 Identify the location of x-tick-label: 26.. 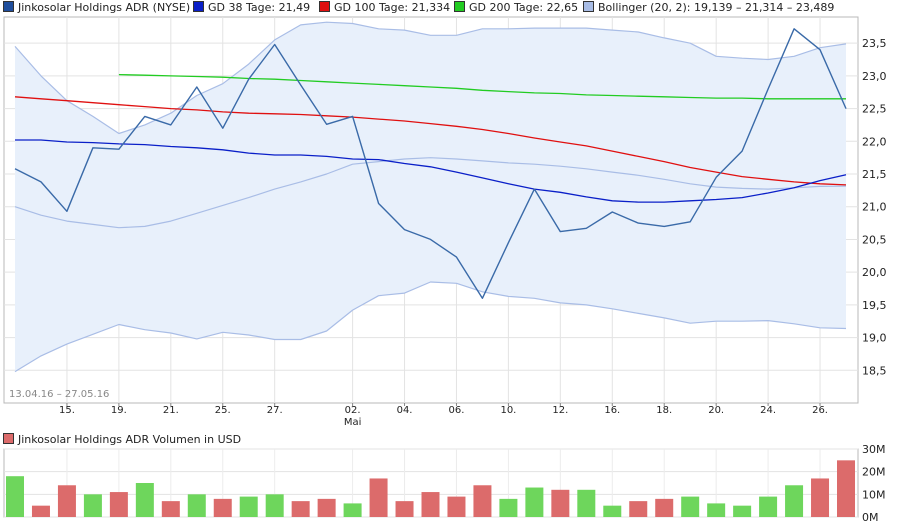
(820, 410).